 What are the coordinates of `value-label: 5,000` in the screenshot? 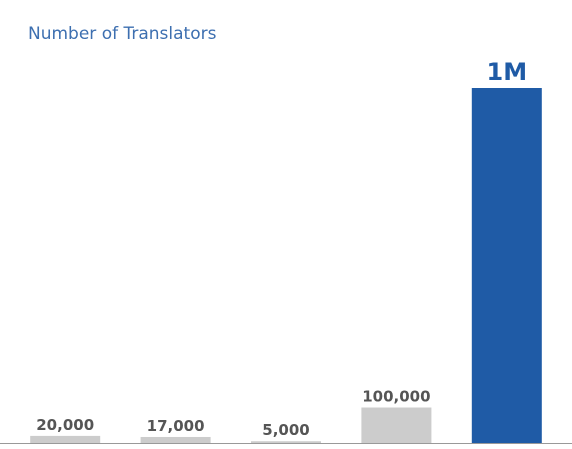 It's located at (285, 430).